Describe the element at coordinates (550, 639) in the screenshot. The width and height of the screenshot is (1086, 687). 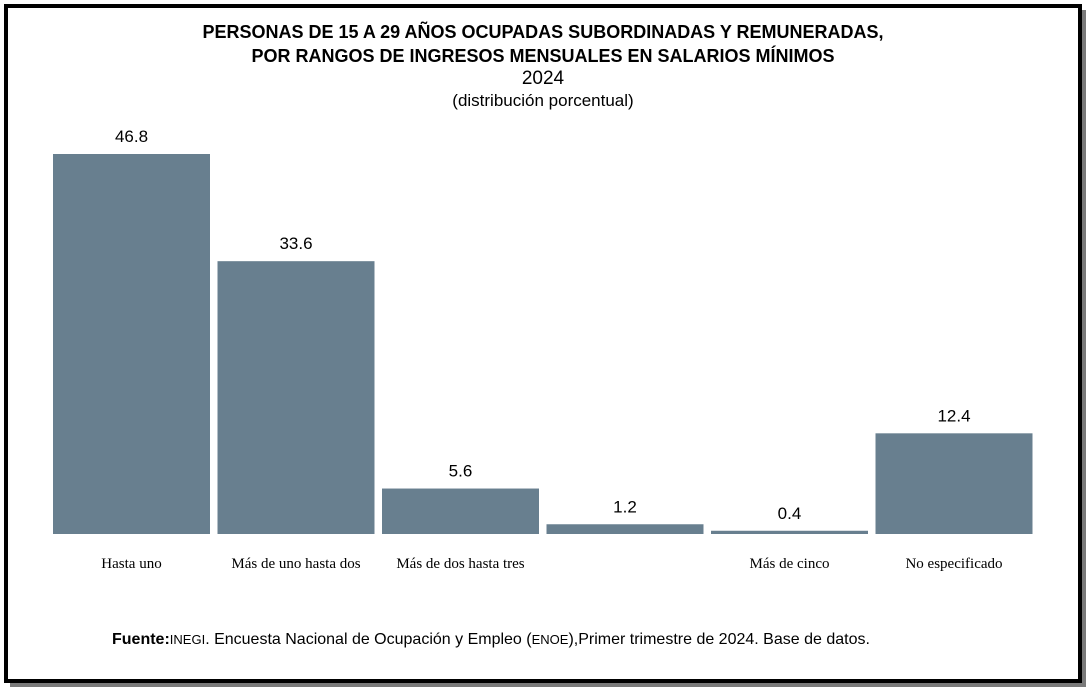
I see `source-abbr: ENOE` at that location.